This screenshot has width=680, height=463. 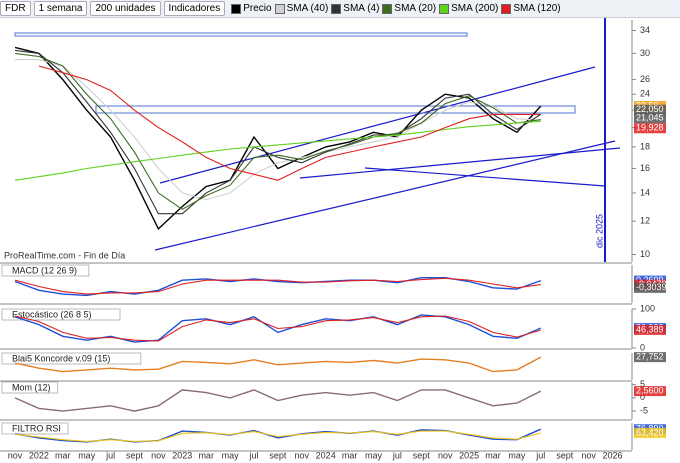 I want to click on y-tick-label: 10, so click(x=645, y=254).